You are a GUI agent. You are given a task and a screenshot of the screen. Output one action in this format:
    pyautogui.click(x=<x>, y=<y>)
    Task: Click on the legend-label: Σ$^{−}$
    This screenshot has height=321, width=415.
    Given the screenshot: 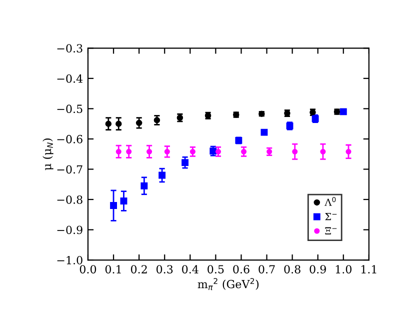 What is the action you would take?
    pyautogui.click(x=331, y=216)
    